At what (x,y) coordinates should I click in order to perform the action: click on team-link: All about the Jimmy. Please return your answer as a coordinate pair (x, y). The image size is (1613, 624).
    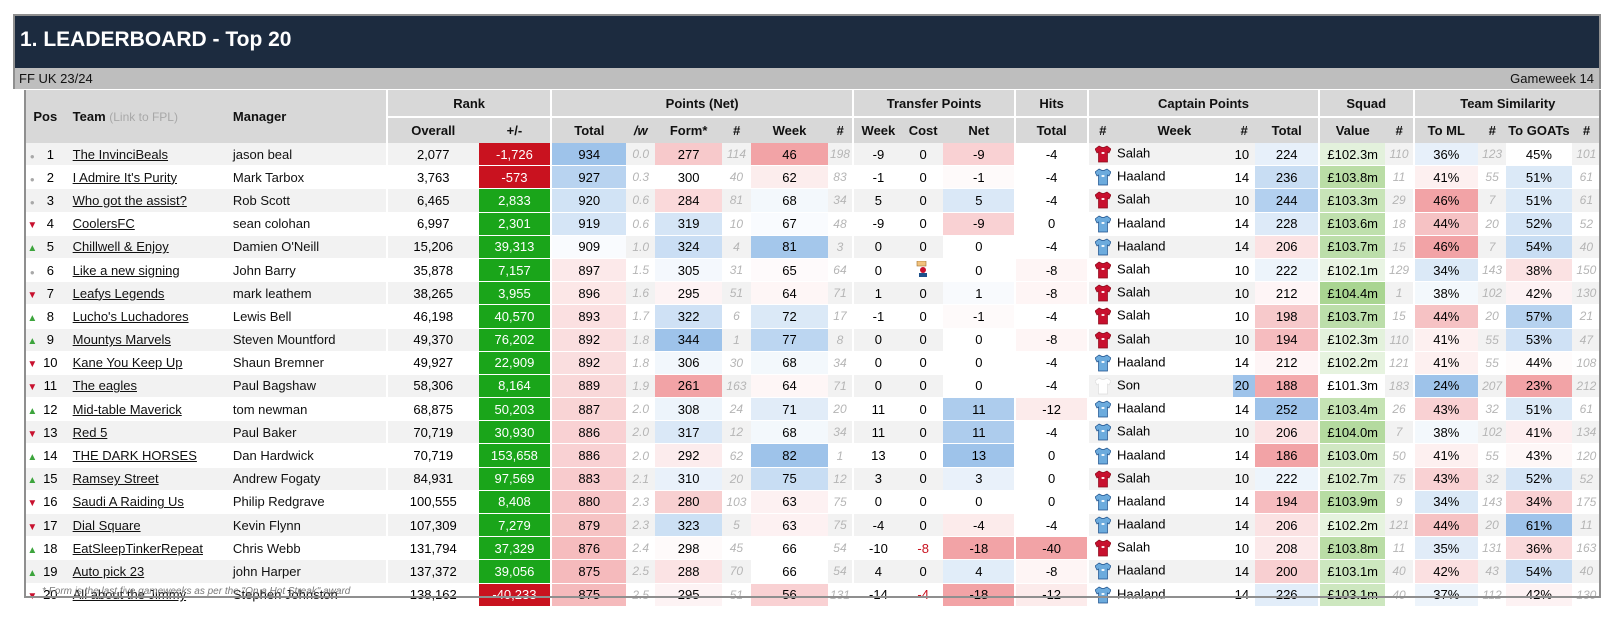
    Looking at the image, I should click on (129, 595).